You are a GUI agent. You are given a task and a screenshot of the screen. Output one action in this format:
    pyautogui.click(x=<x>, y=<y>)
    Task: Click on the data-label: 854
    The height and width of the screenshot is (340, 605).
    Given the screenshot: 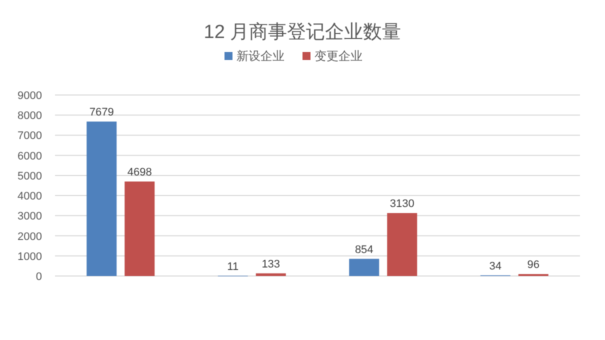 What is the action you would take?
    pyautogui.click(x=364, y=250)
    